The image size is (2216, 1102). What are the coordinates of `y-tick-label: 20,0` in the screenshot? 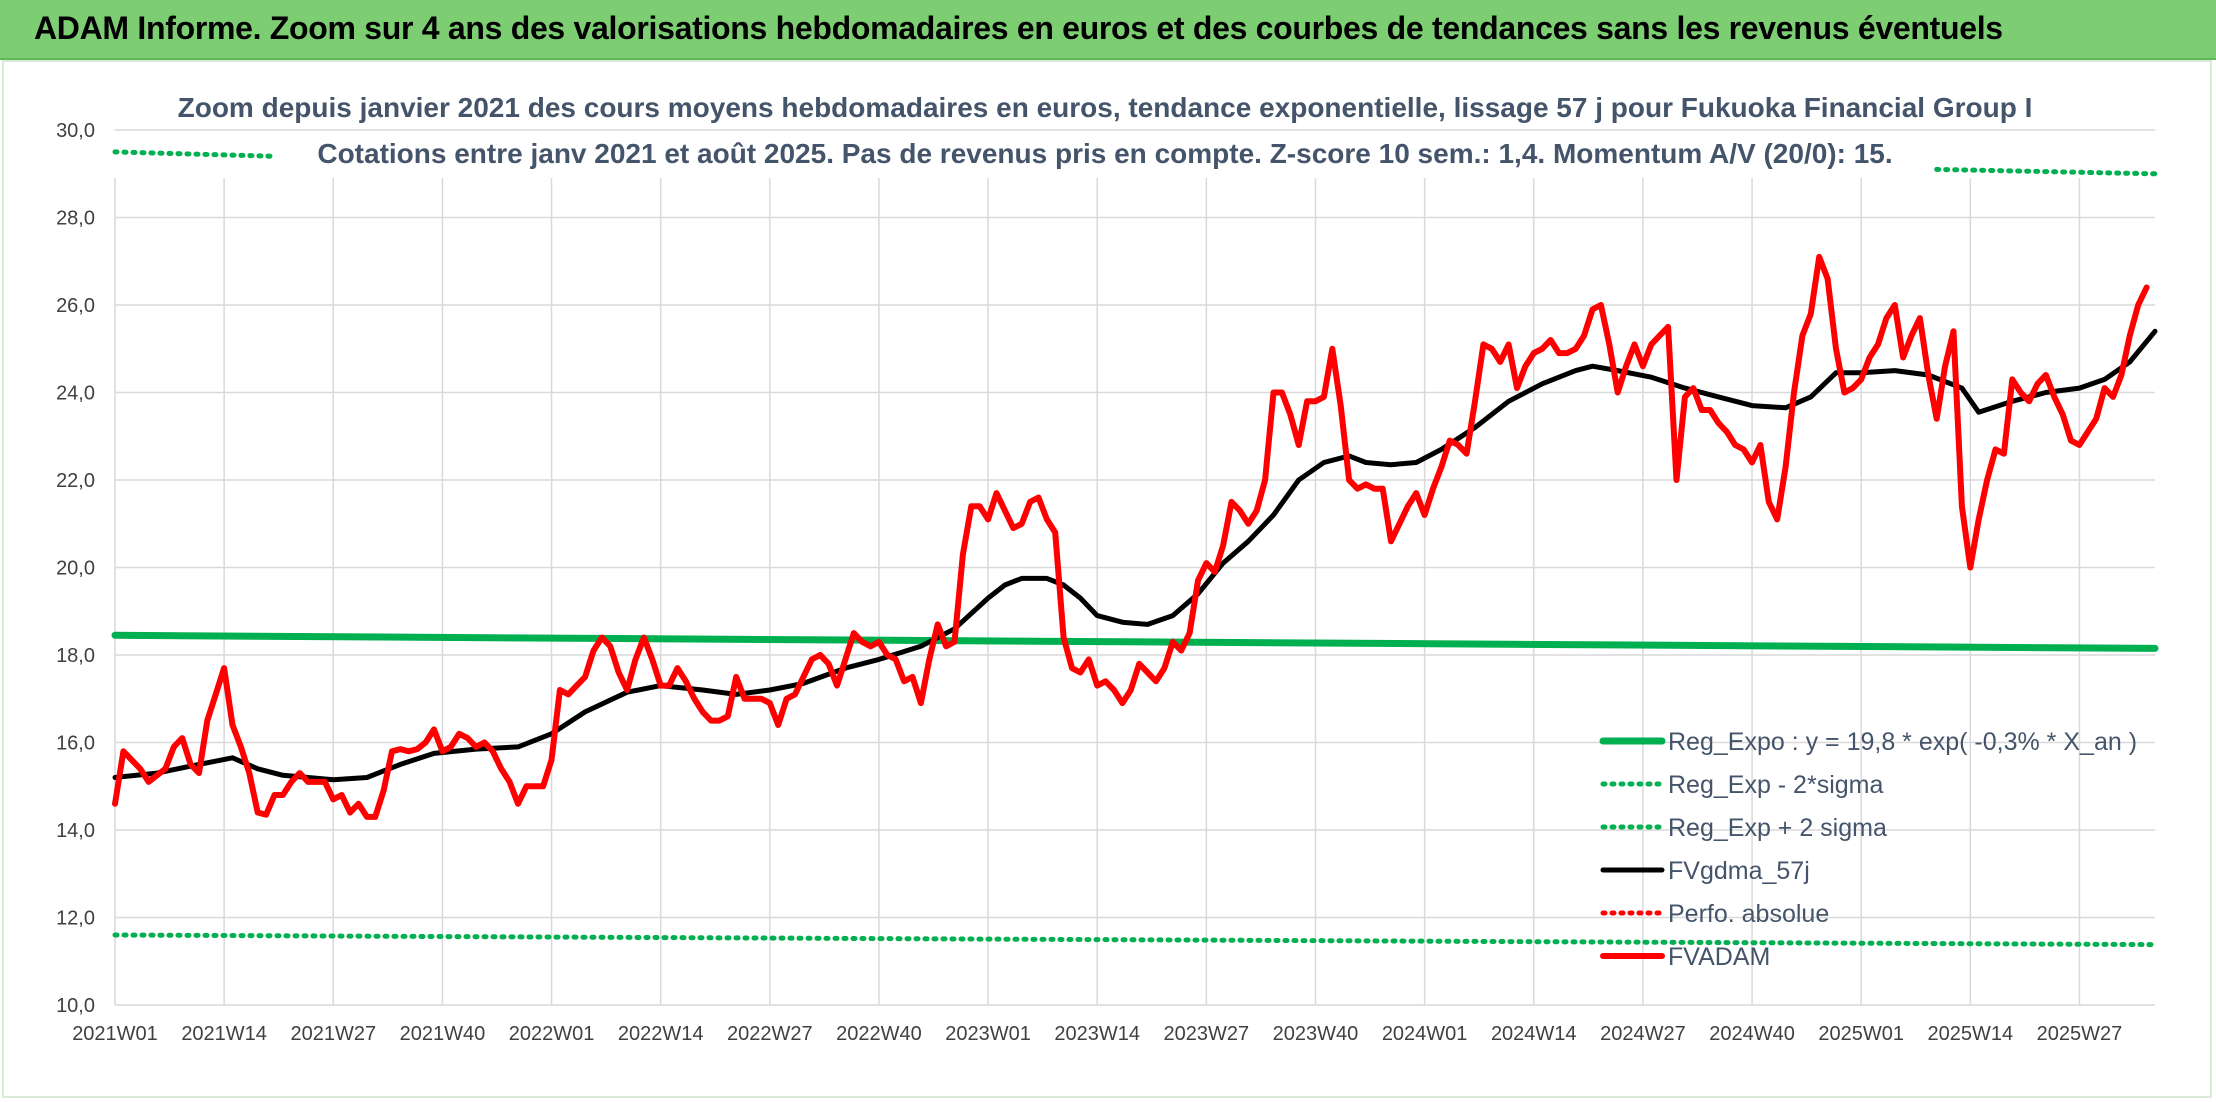 It's located at (75, 569).